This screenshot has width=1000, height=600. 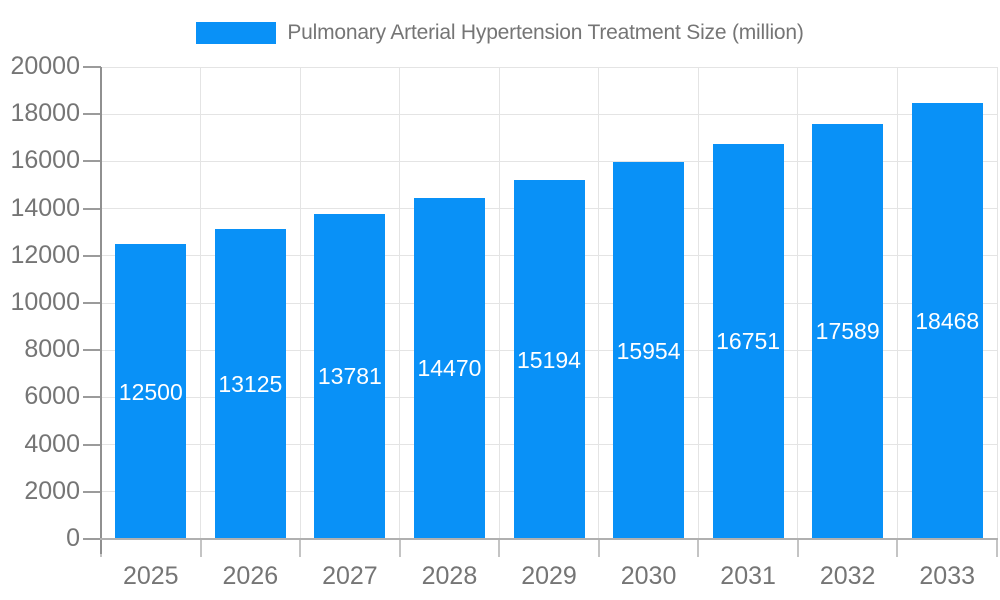 I want to click on x-axis-label: 2026, so click(x=250, y=576).